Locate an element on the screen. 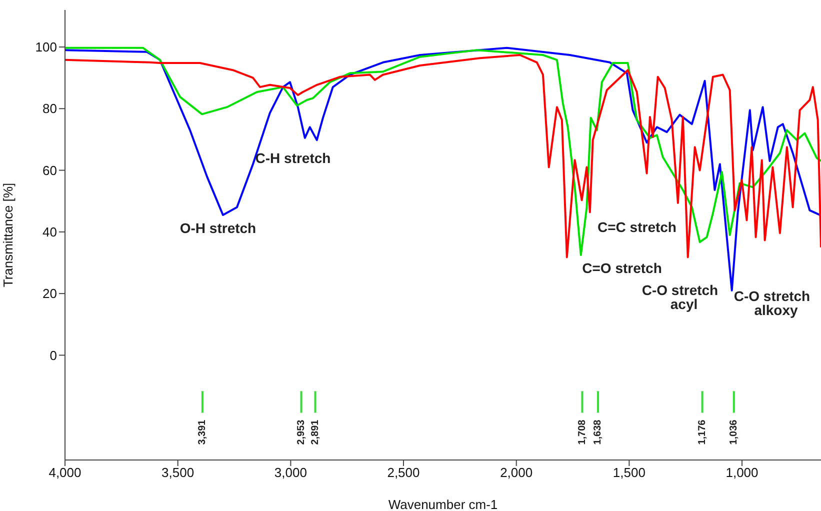 The image size is (821, 511). ref-line-label: 1,036 is located at coordinates (734, 432).